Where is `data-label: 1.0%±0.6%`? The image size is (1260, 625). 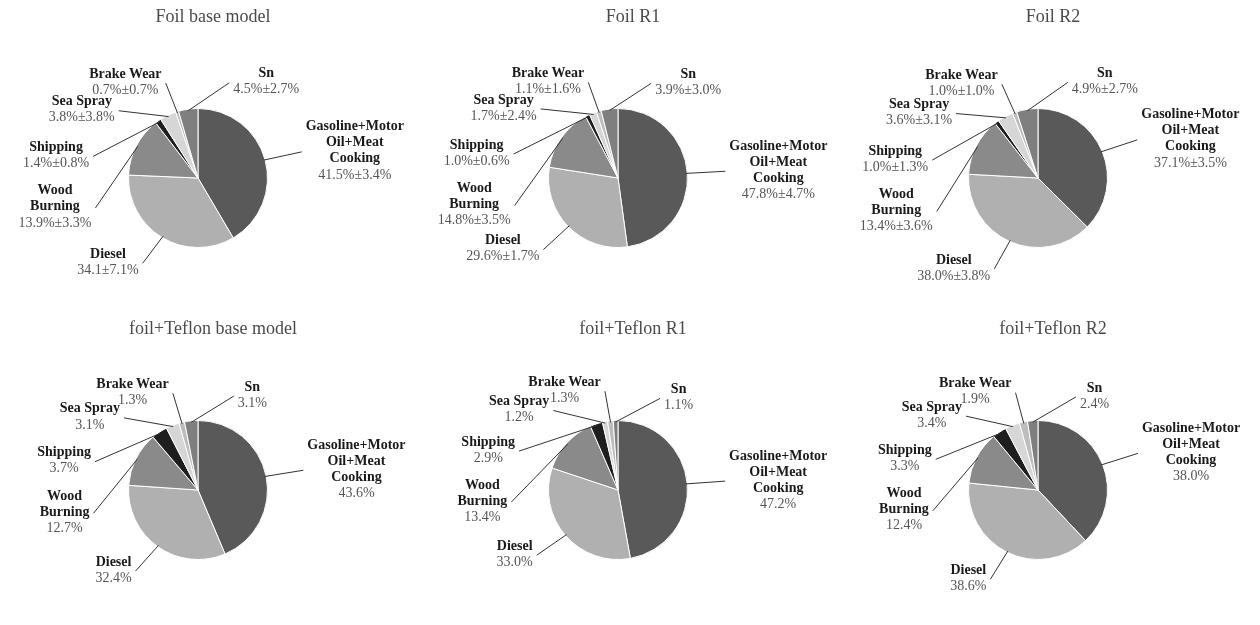 data-label: 1.0%±0.6% is located at coordinates (477, 160).